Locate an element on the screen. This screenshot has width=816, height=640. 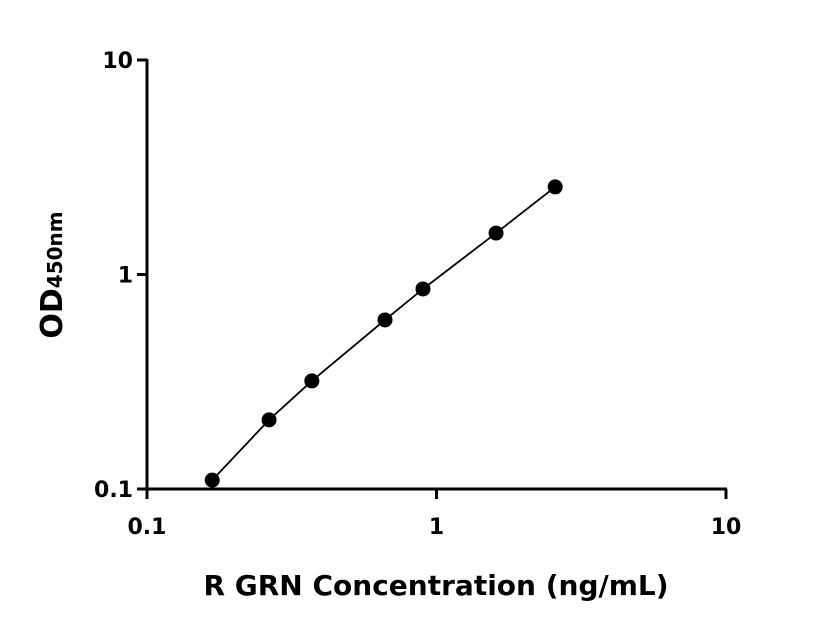
y-tick-label: 1 is located at coordinates (125, 276).